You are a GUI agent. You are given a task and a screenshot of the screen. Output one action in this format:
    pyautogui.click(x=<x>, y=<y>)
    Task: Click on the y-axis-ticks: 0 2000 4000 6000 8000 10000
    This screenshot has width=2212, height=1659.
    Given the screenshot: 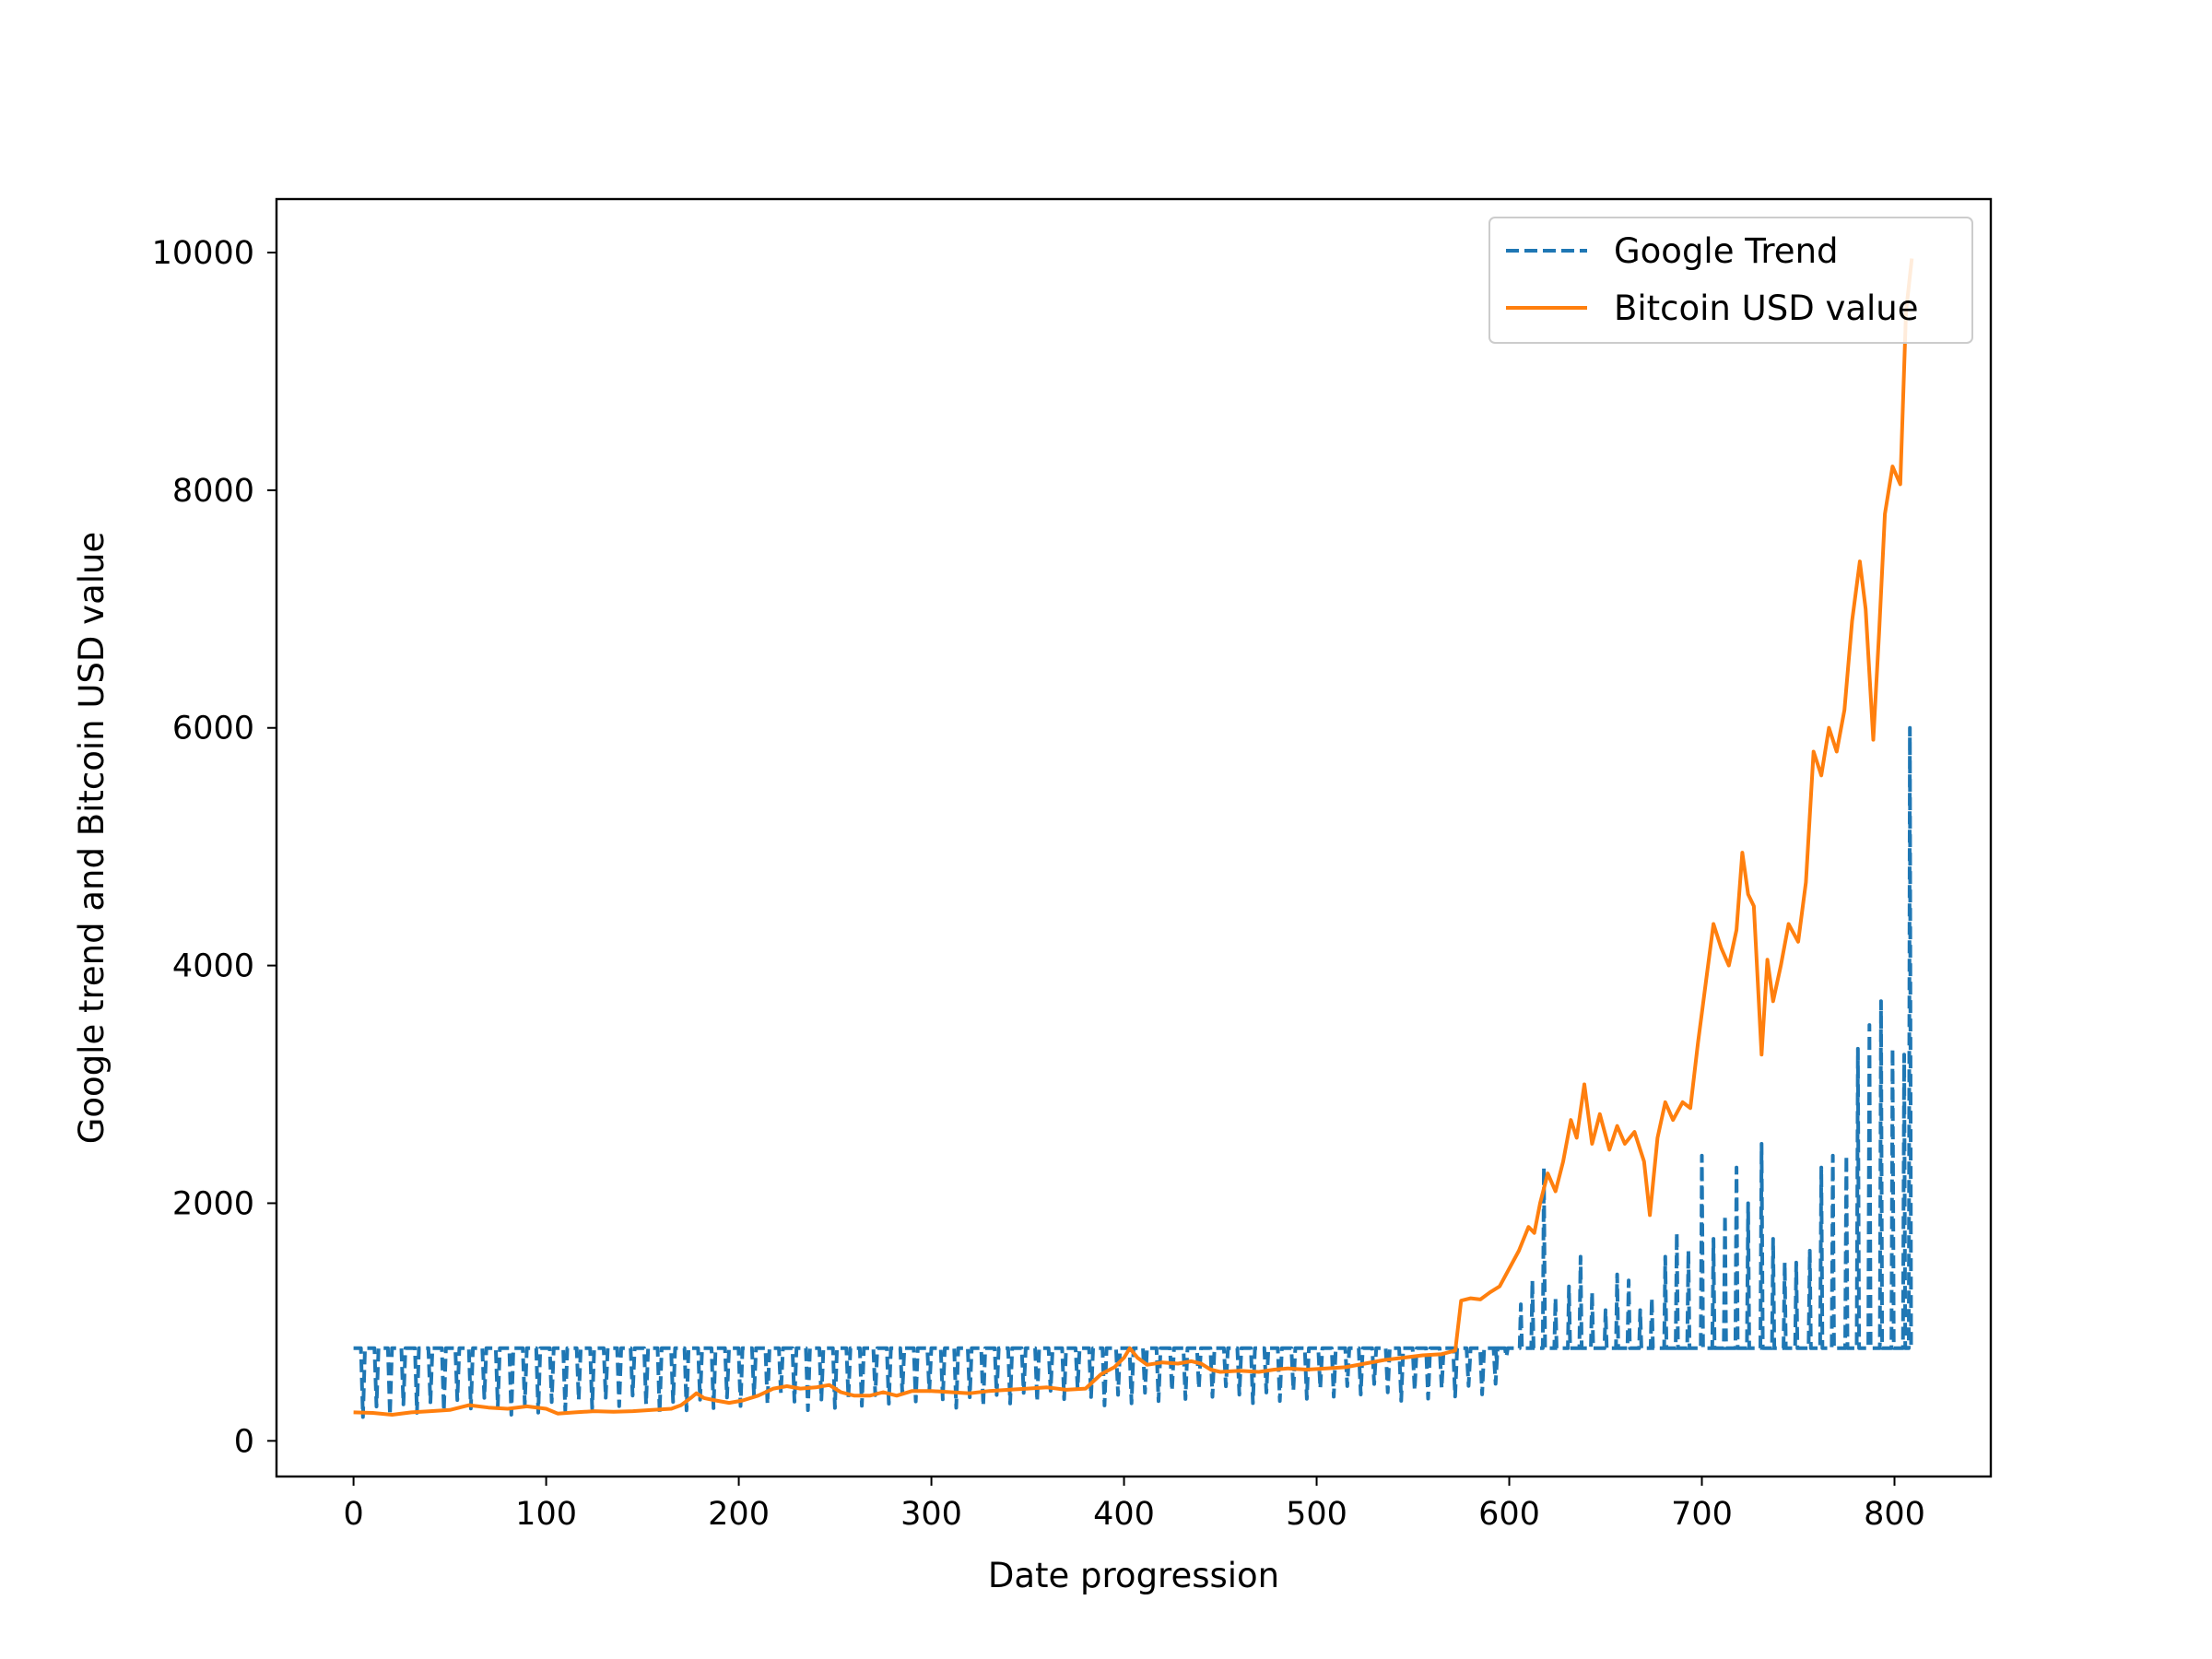 What is the action you would take?
    pyautogui.click(x=214, y=847)
    